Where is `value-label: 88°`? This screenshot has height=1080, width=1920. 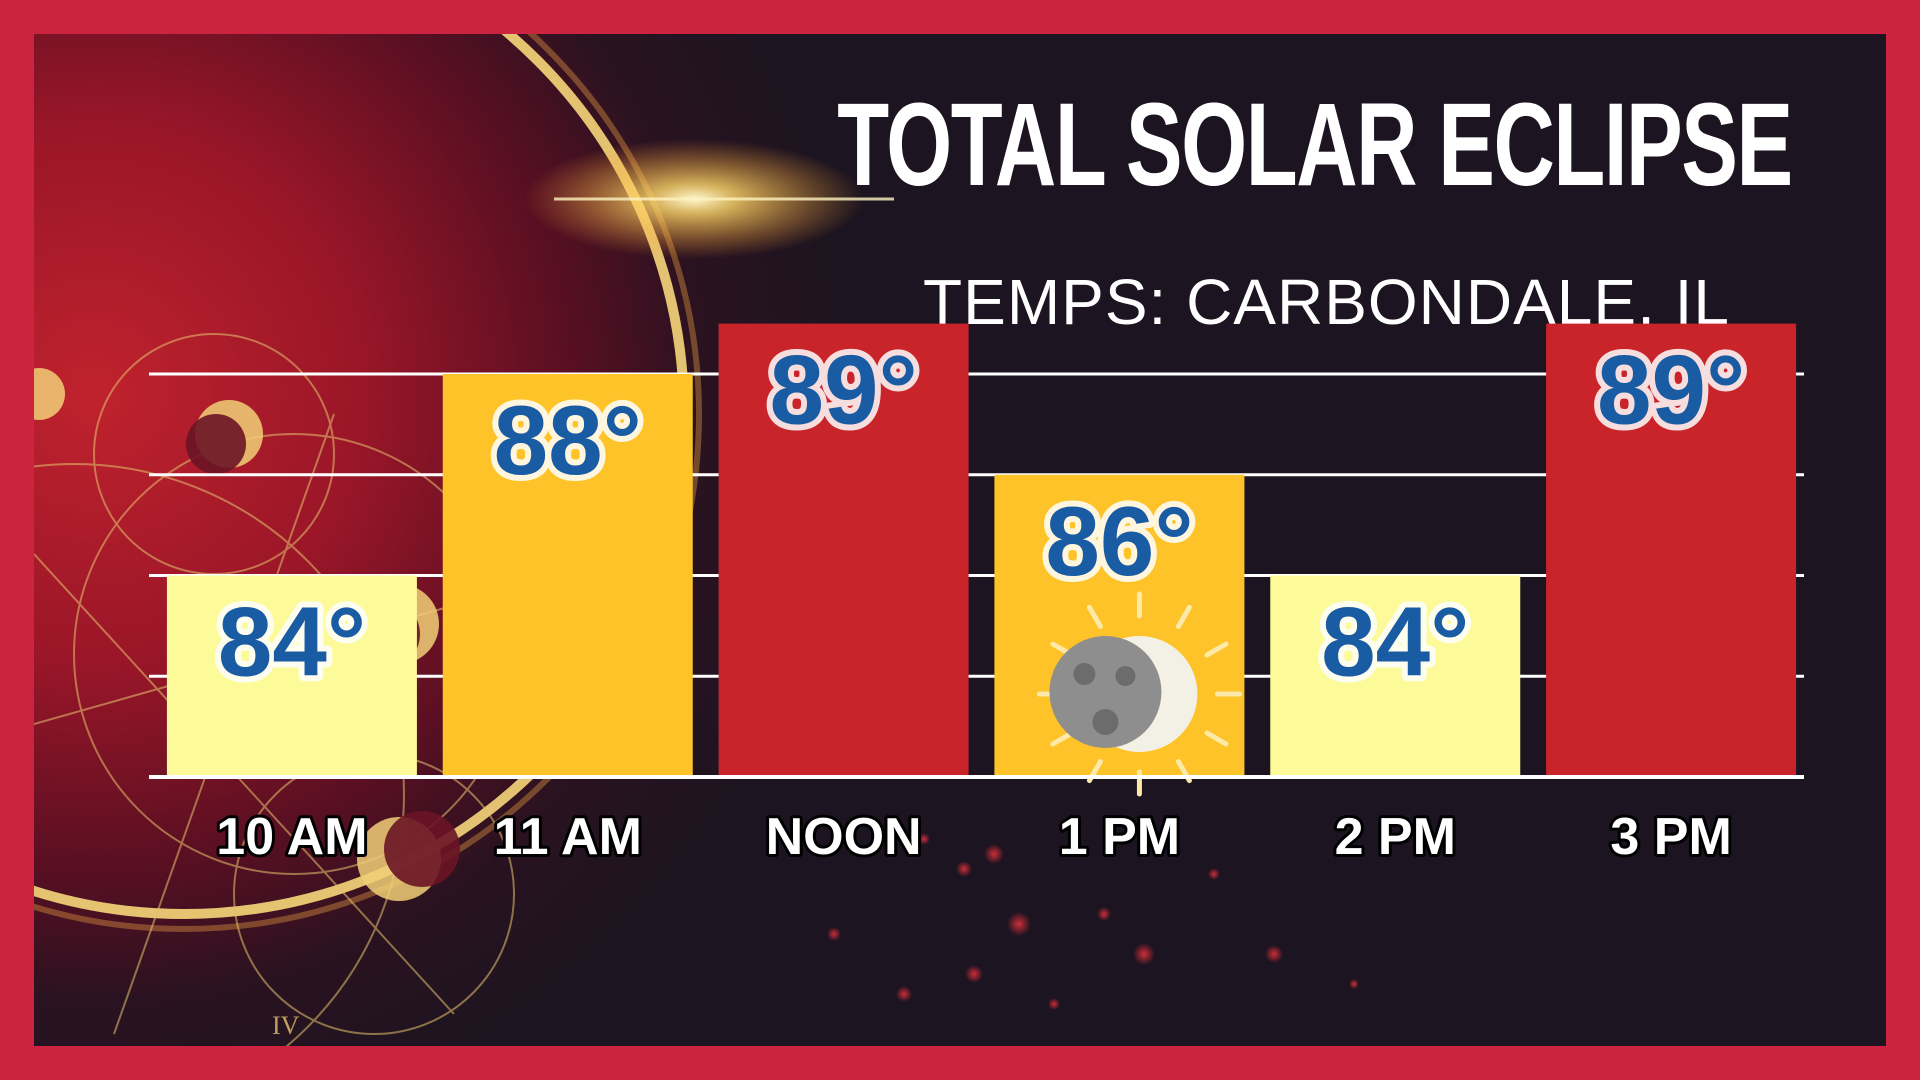 value-label: 88° is located at coordinates (568, 440).